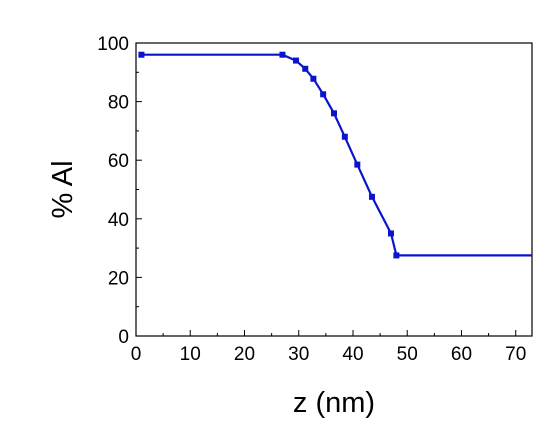 The height and width of the screenshot is (427, 545). What do you see at coordinates (136, 354) in the screenshot?
I see `x-tick-label: 0` at bounding box center [136, 354].